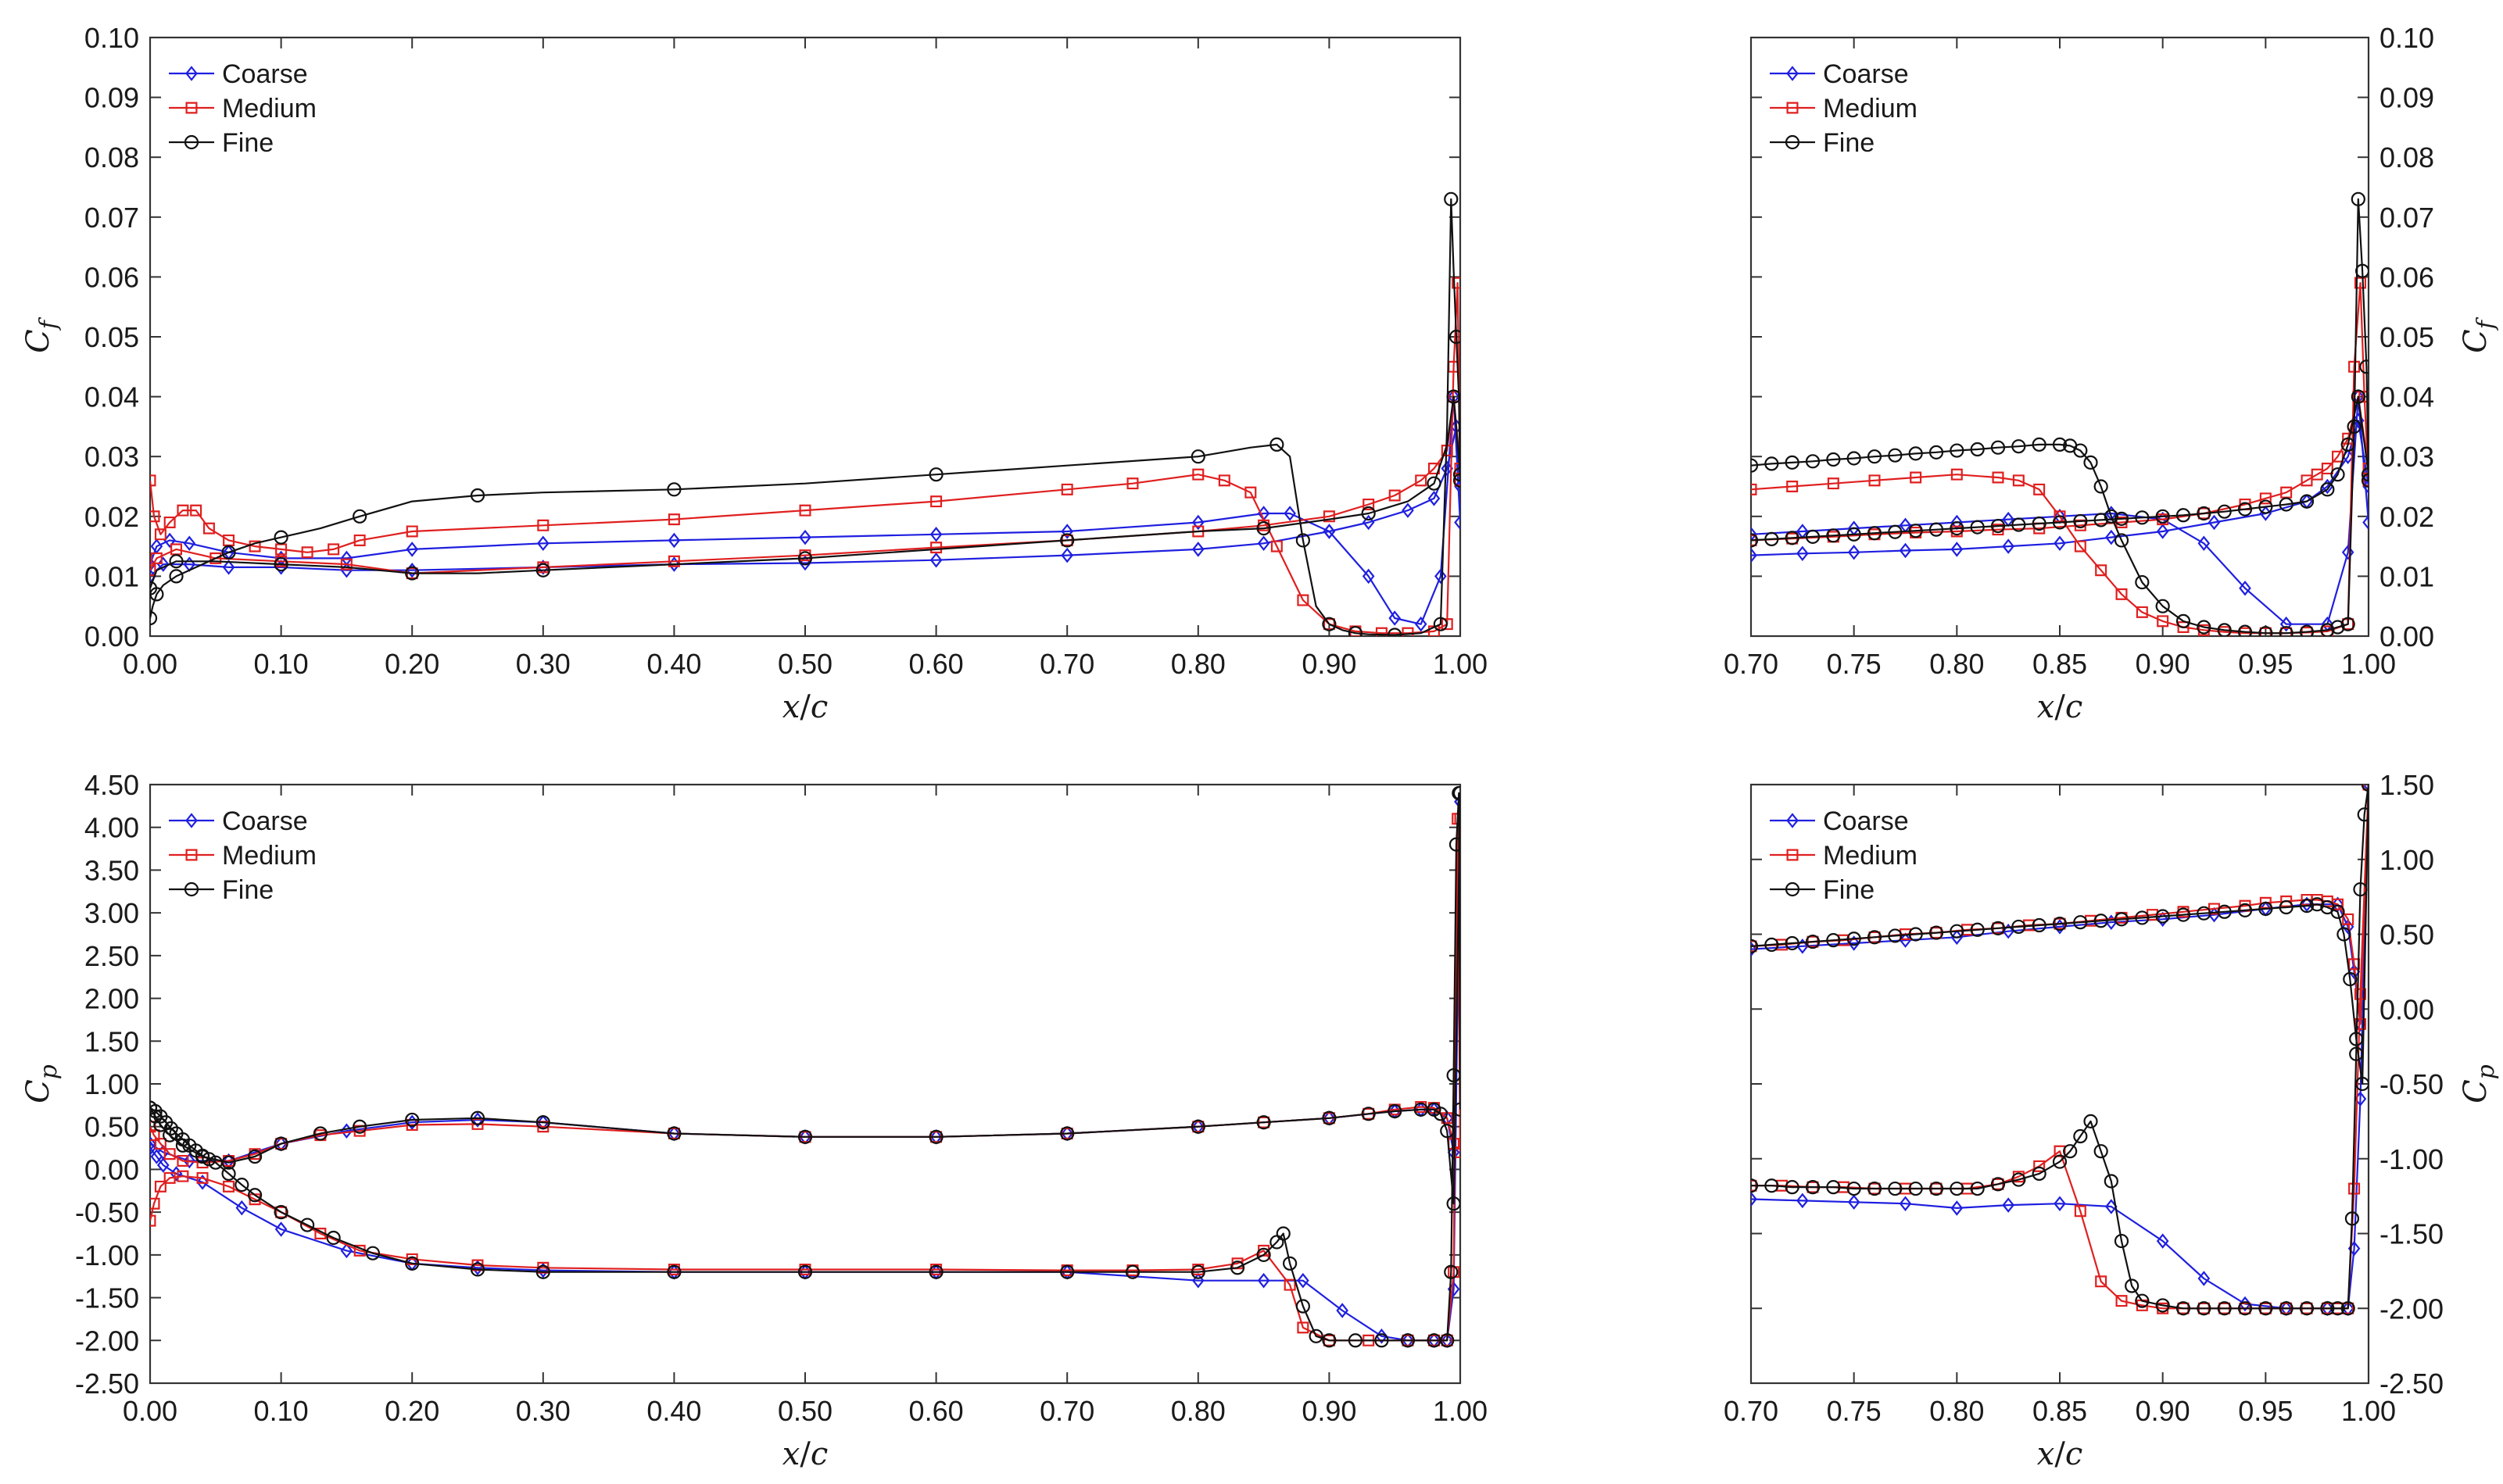 The width and height of the screenshot is (2503, 1484). Describe the element at coordinates (412, 1411) in the screenshot. I see `x-tick-label: 0.20` at that location.